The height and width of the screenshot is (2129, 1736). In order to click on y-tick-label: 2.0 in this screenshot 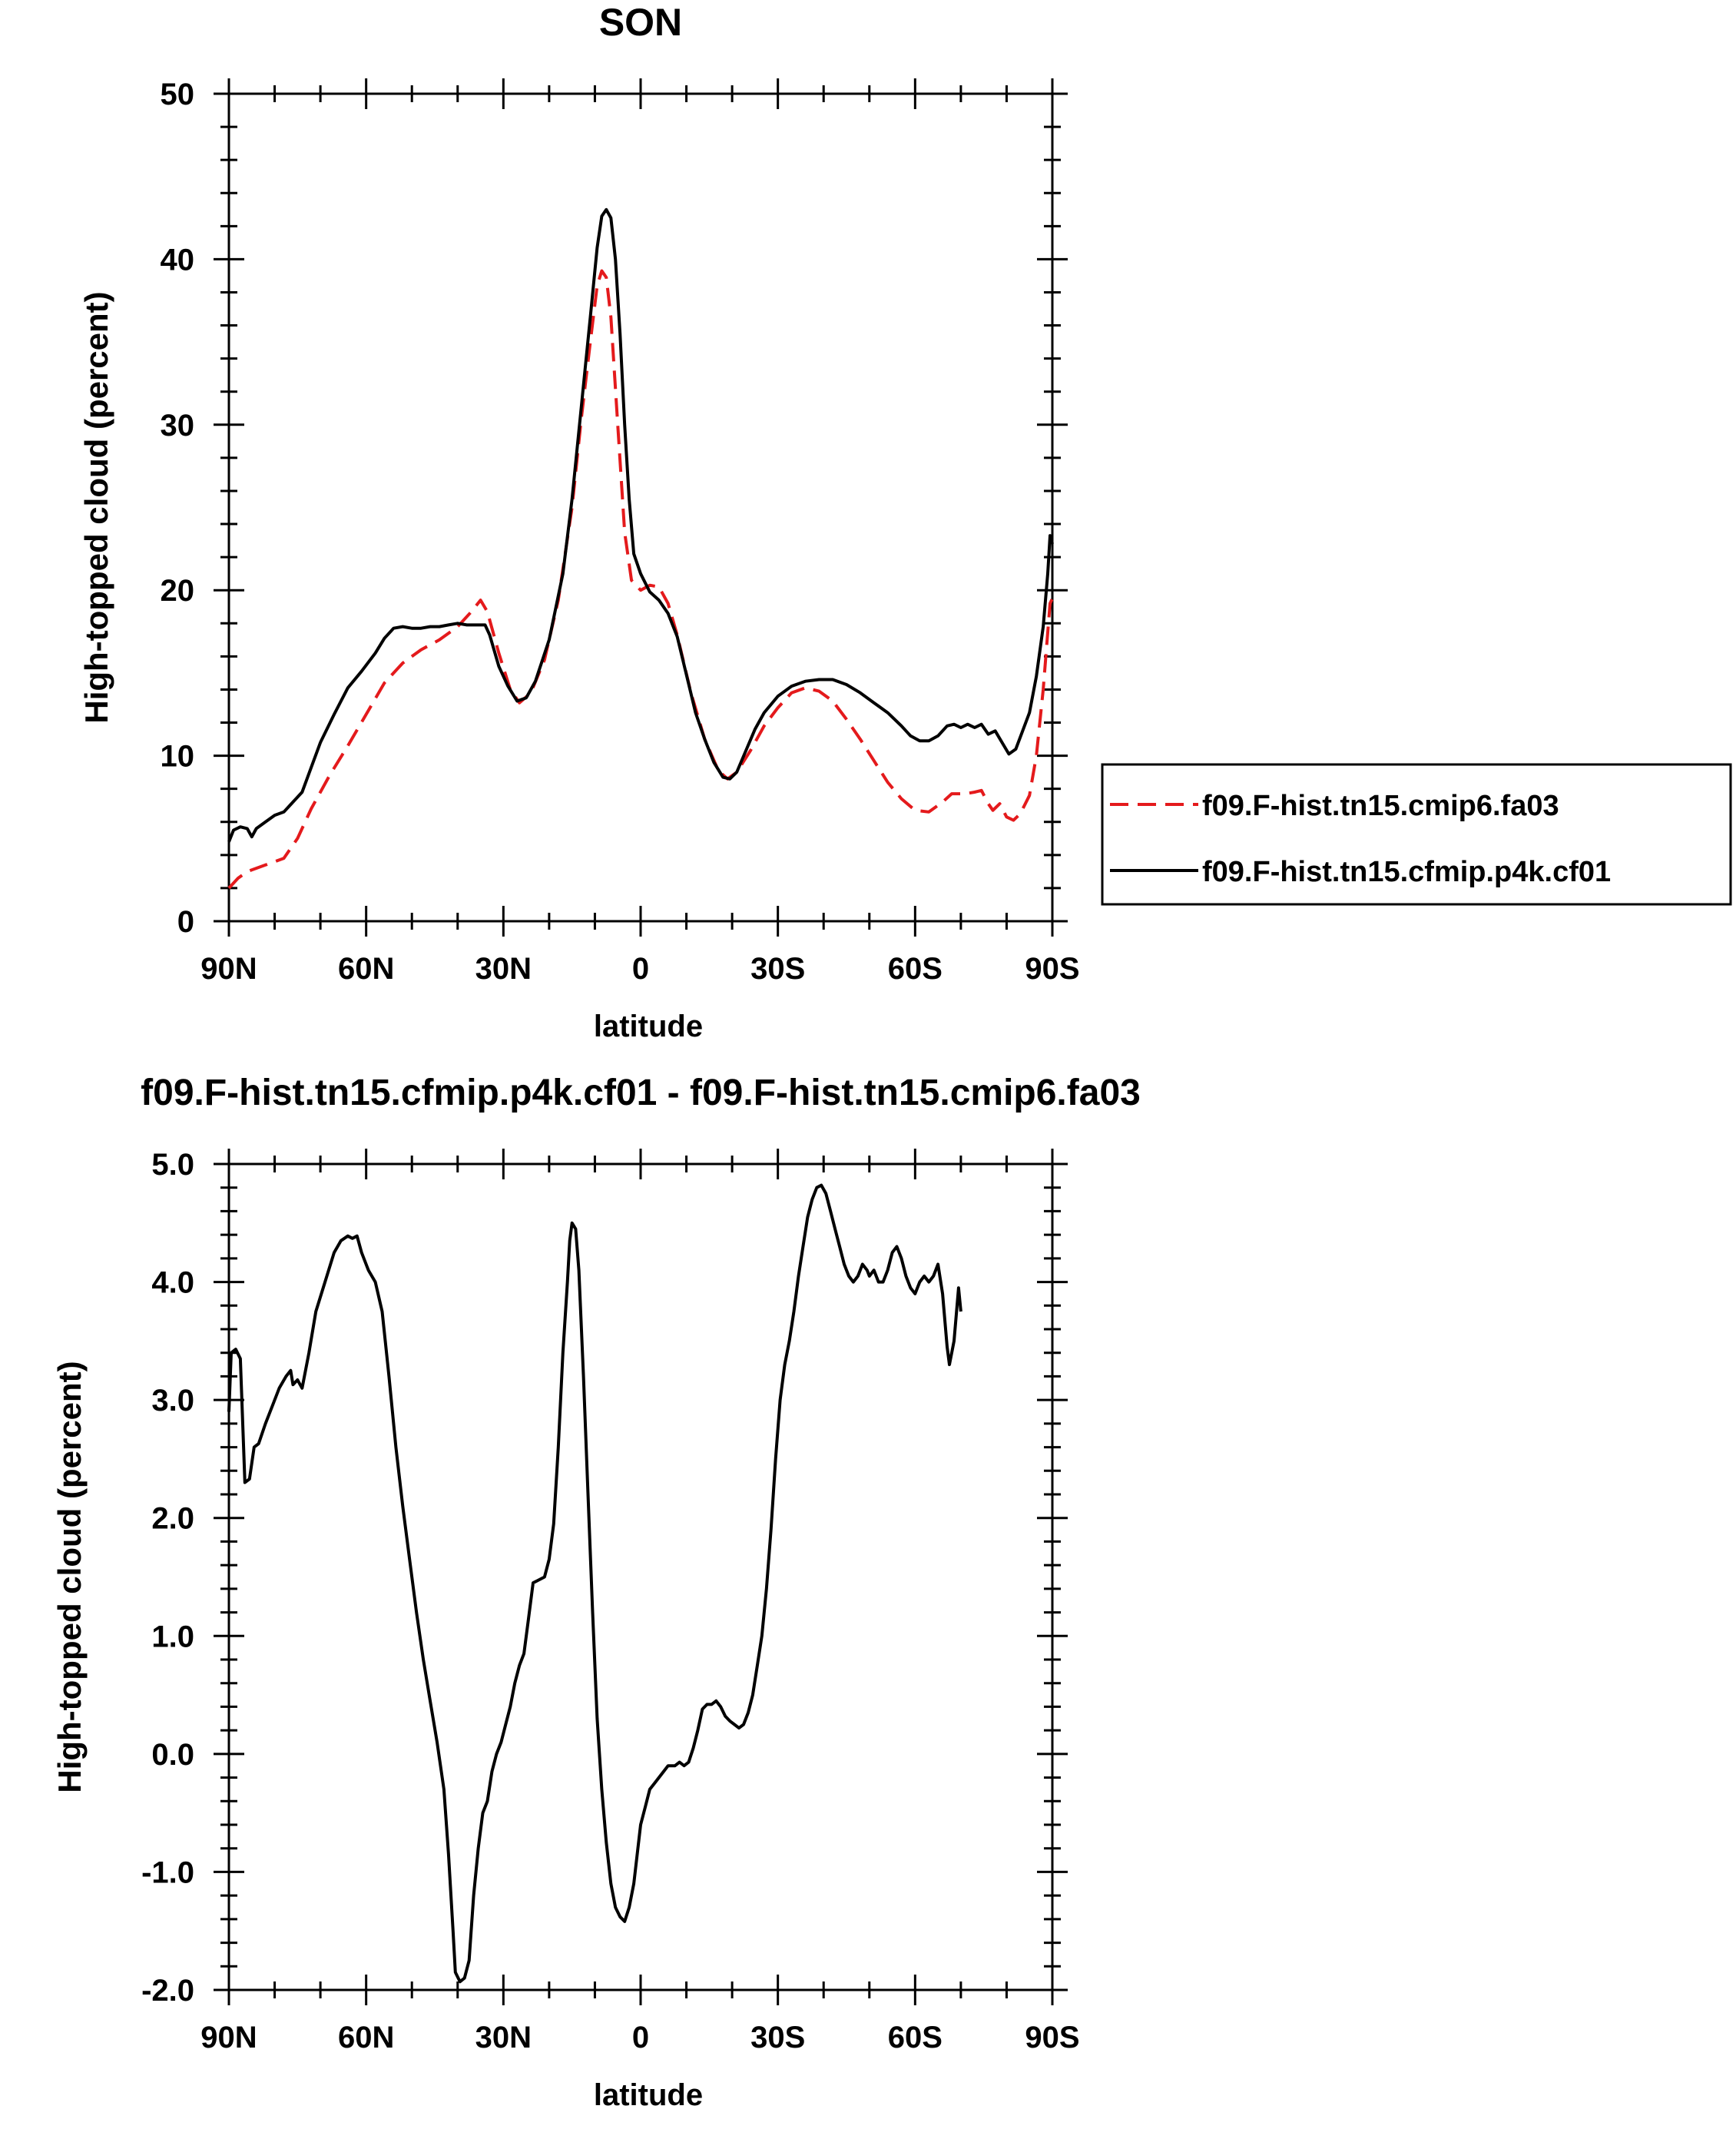, I will do `click(173, 1519)`.